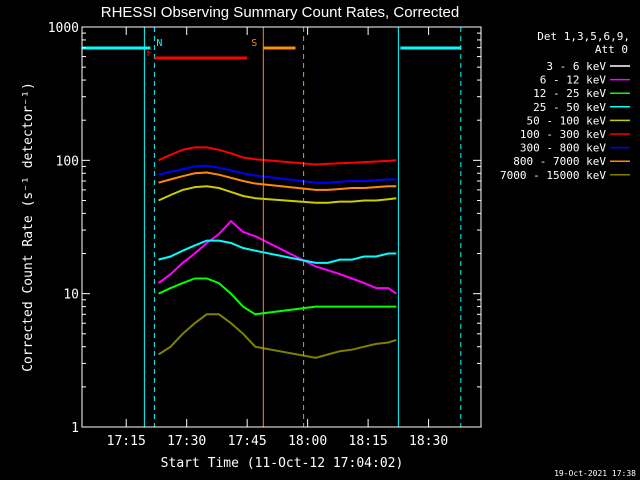  Describe the element at coordinates (71, 295) in the screenshot. I see `y-tick-label-1: 10` at that location.